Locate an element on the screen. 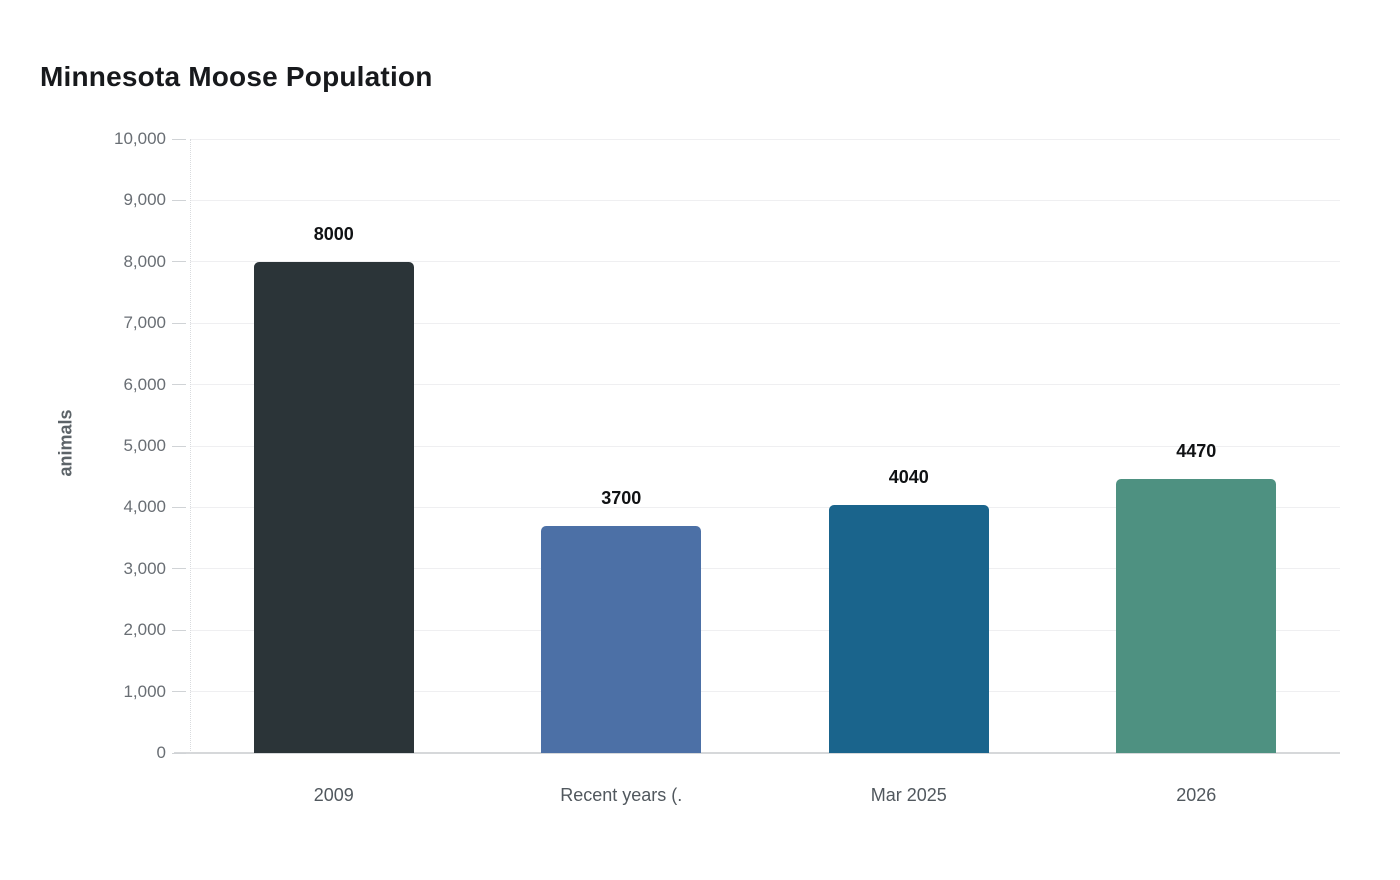 The height and width of the screenshot is (880, 1400). y-tick-label: 8,000 is located at coordinates (144, 261).